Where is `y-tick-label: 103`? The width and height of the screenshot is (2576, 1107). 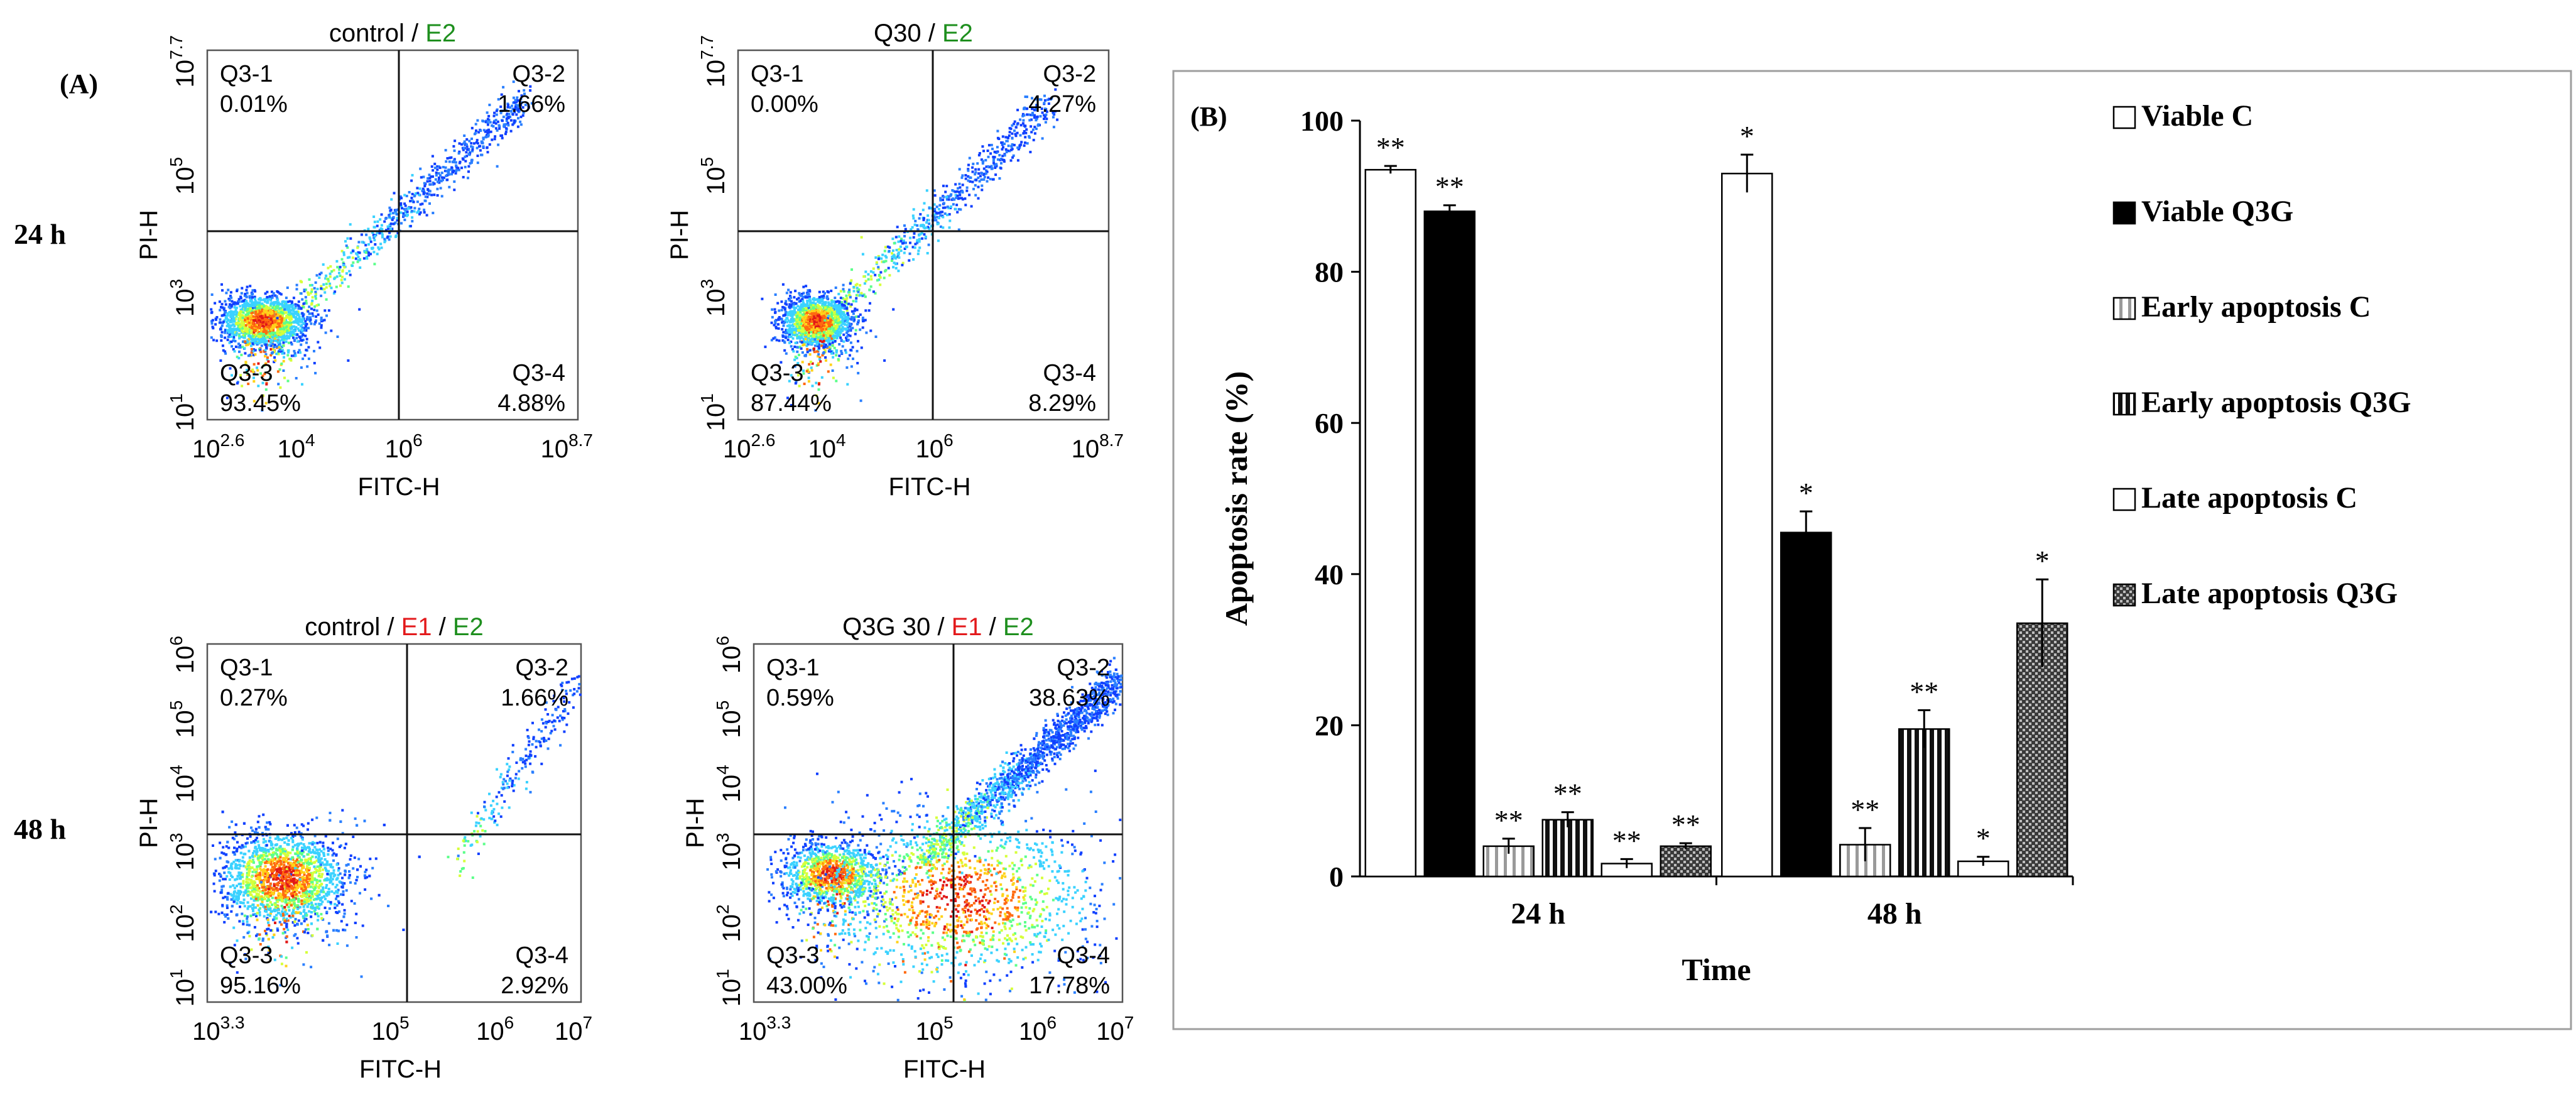 y-tick-label: 103 is located at coordinates (182, 298).